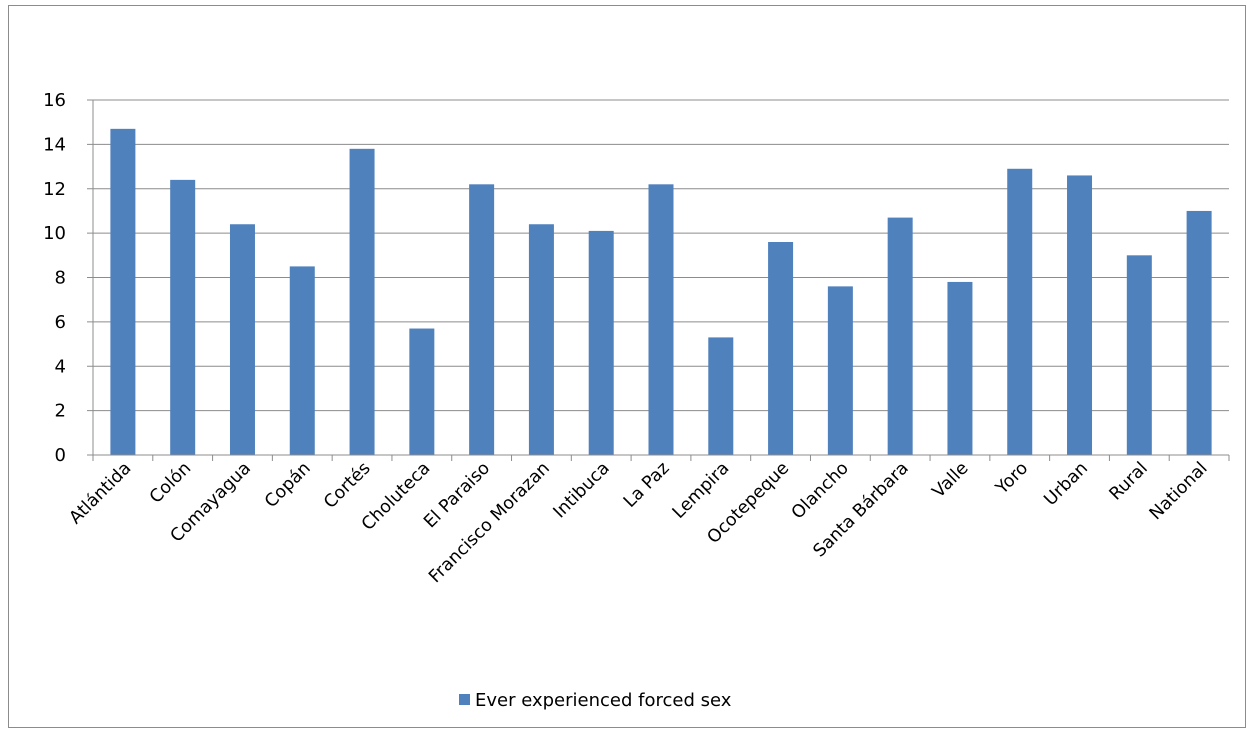  Describe the element at coordinates (582, 490) in the screenshot. I see `x-tick-label: Intibuca` at that location.